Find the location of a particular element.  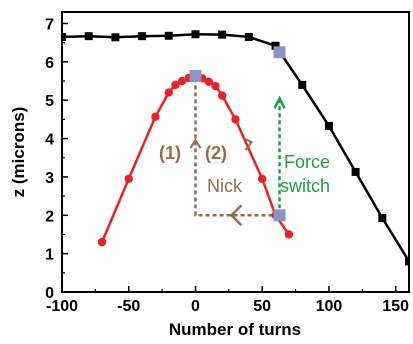

step-2-arrowhead is located at coordinates (248, 144).